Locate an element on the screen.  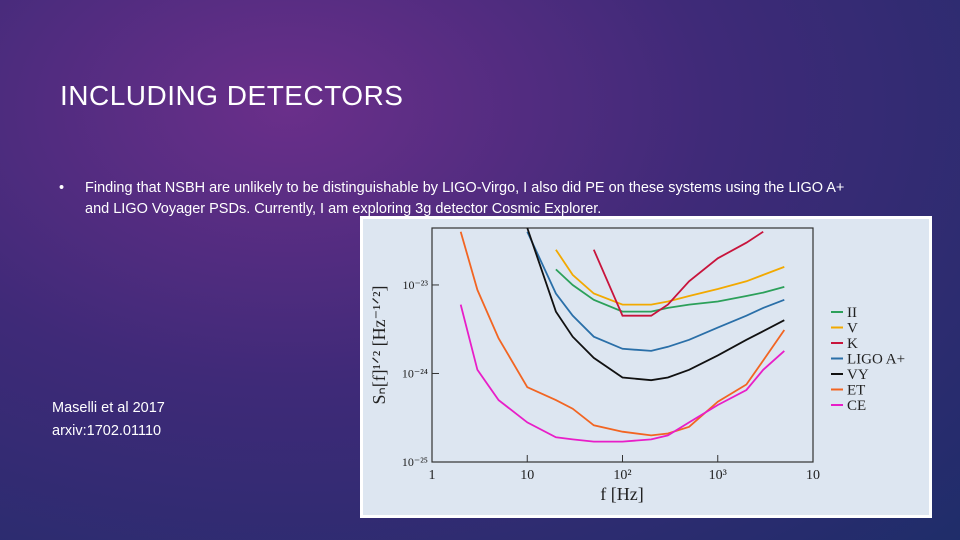
citation: arxiv:1702.01110 is located at coordinates (107, 431).